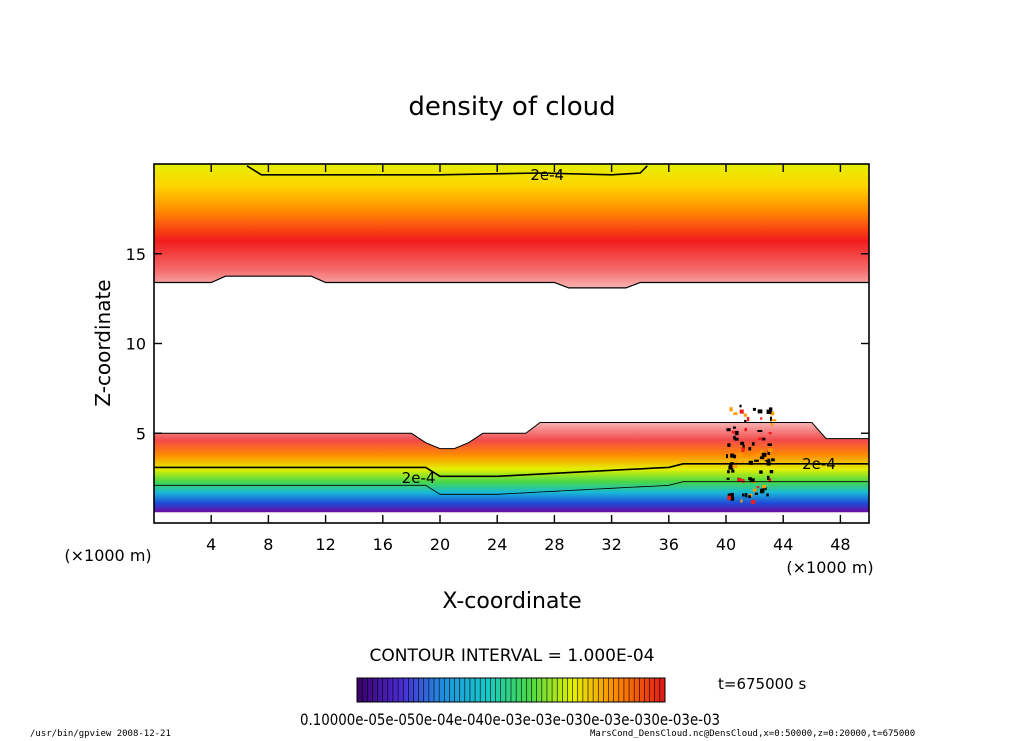 Image resolution: width=1024 pixels, height=741 pixels. Describe the element at coordinates (440, 544) in the screenshot. I see `x-tick-label: 20` at that location.